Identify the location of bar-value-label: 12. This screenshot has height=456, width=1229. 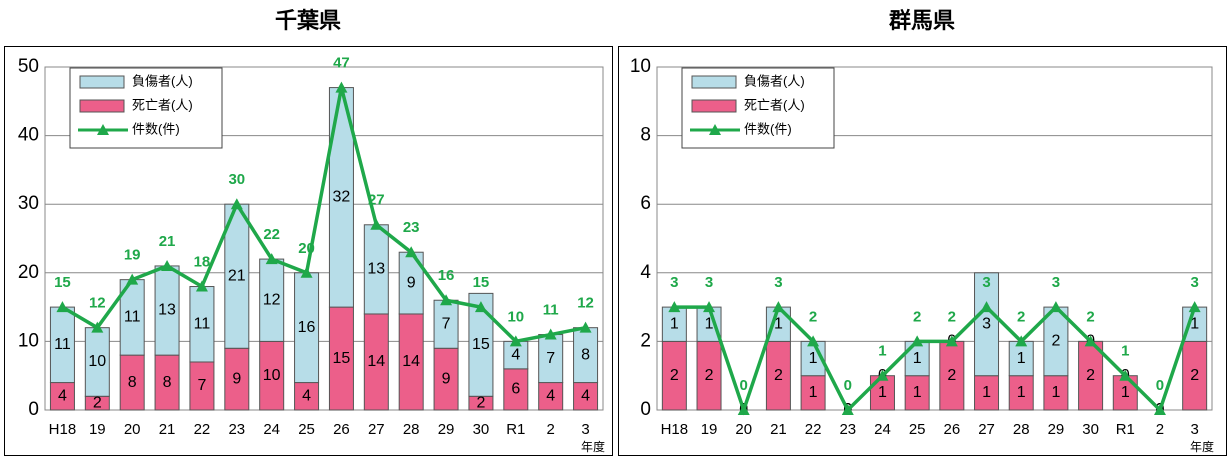
(272, 299).